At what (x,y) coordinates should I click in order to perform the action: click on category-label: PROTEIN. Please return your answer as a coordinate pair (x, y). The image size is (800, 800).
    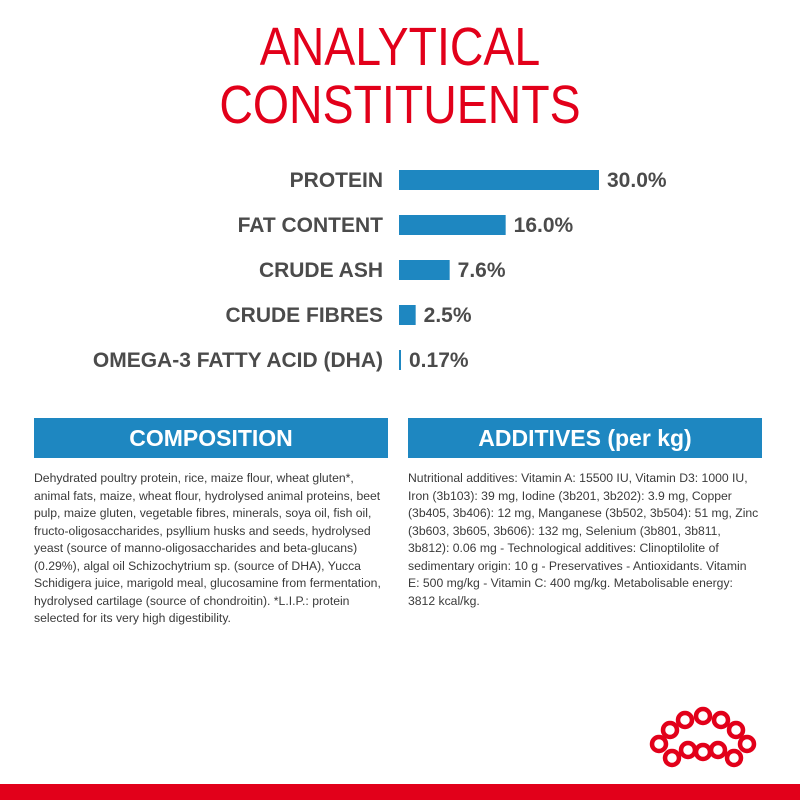
    Looking at the image, I should click on (336, 180).